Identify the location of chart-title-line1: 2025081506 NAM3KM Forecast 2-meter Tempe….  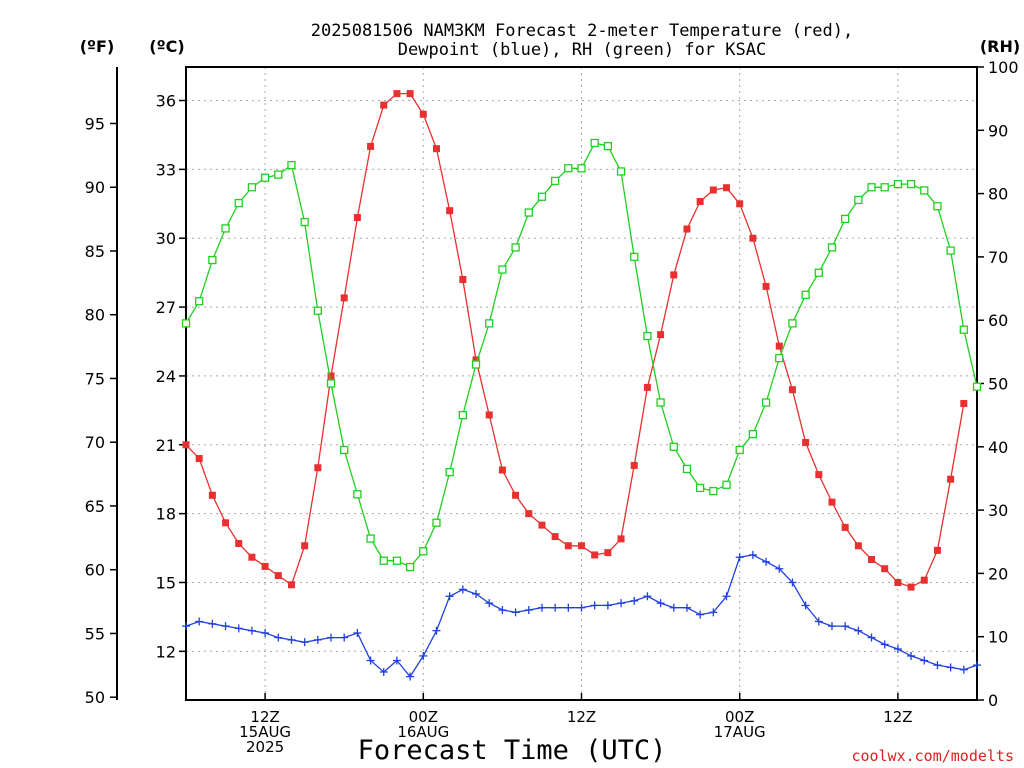
(582, 31).